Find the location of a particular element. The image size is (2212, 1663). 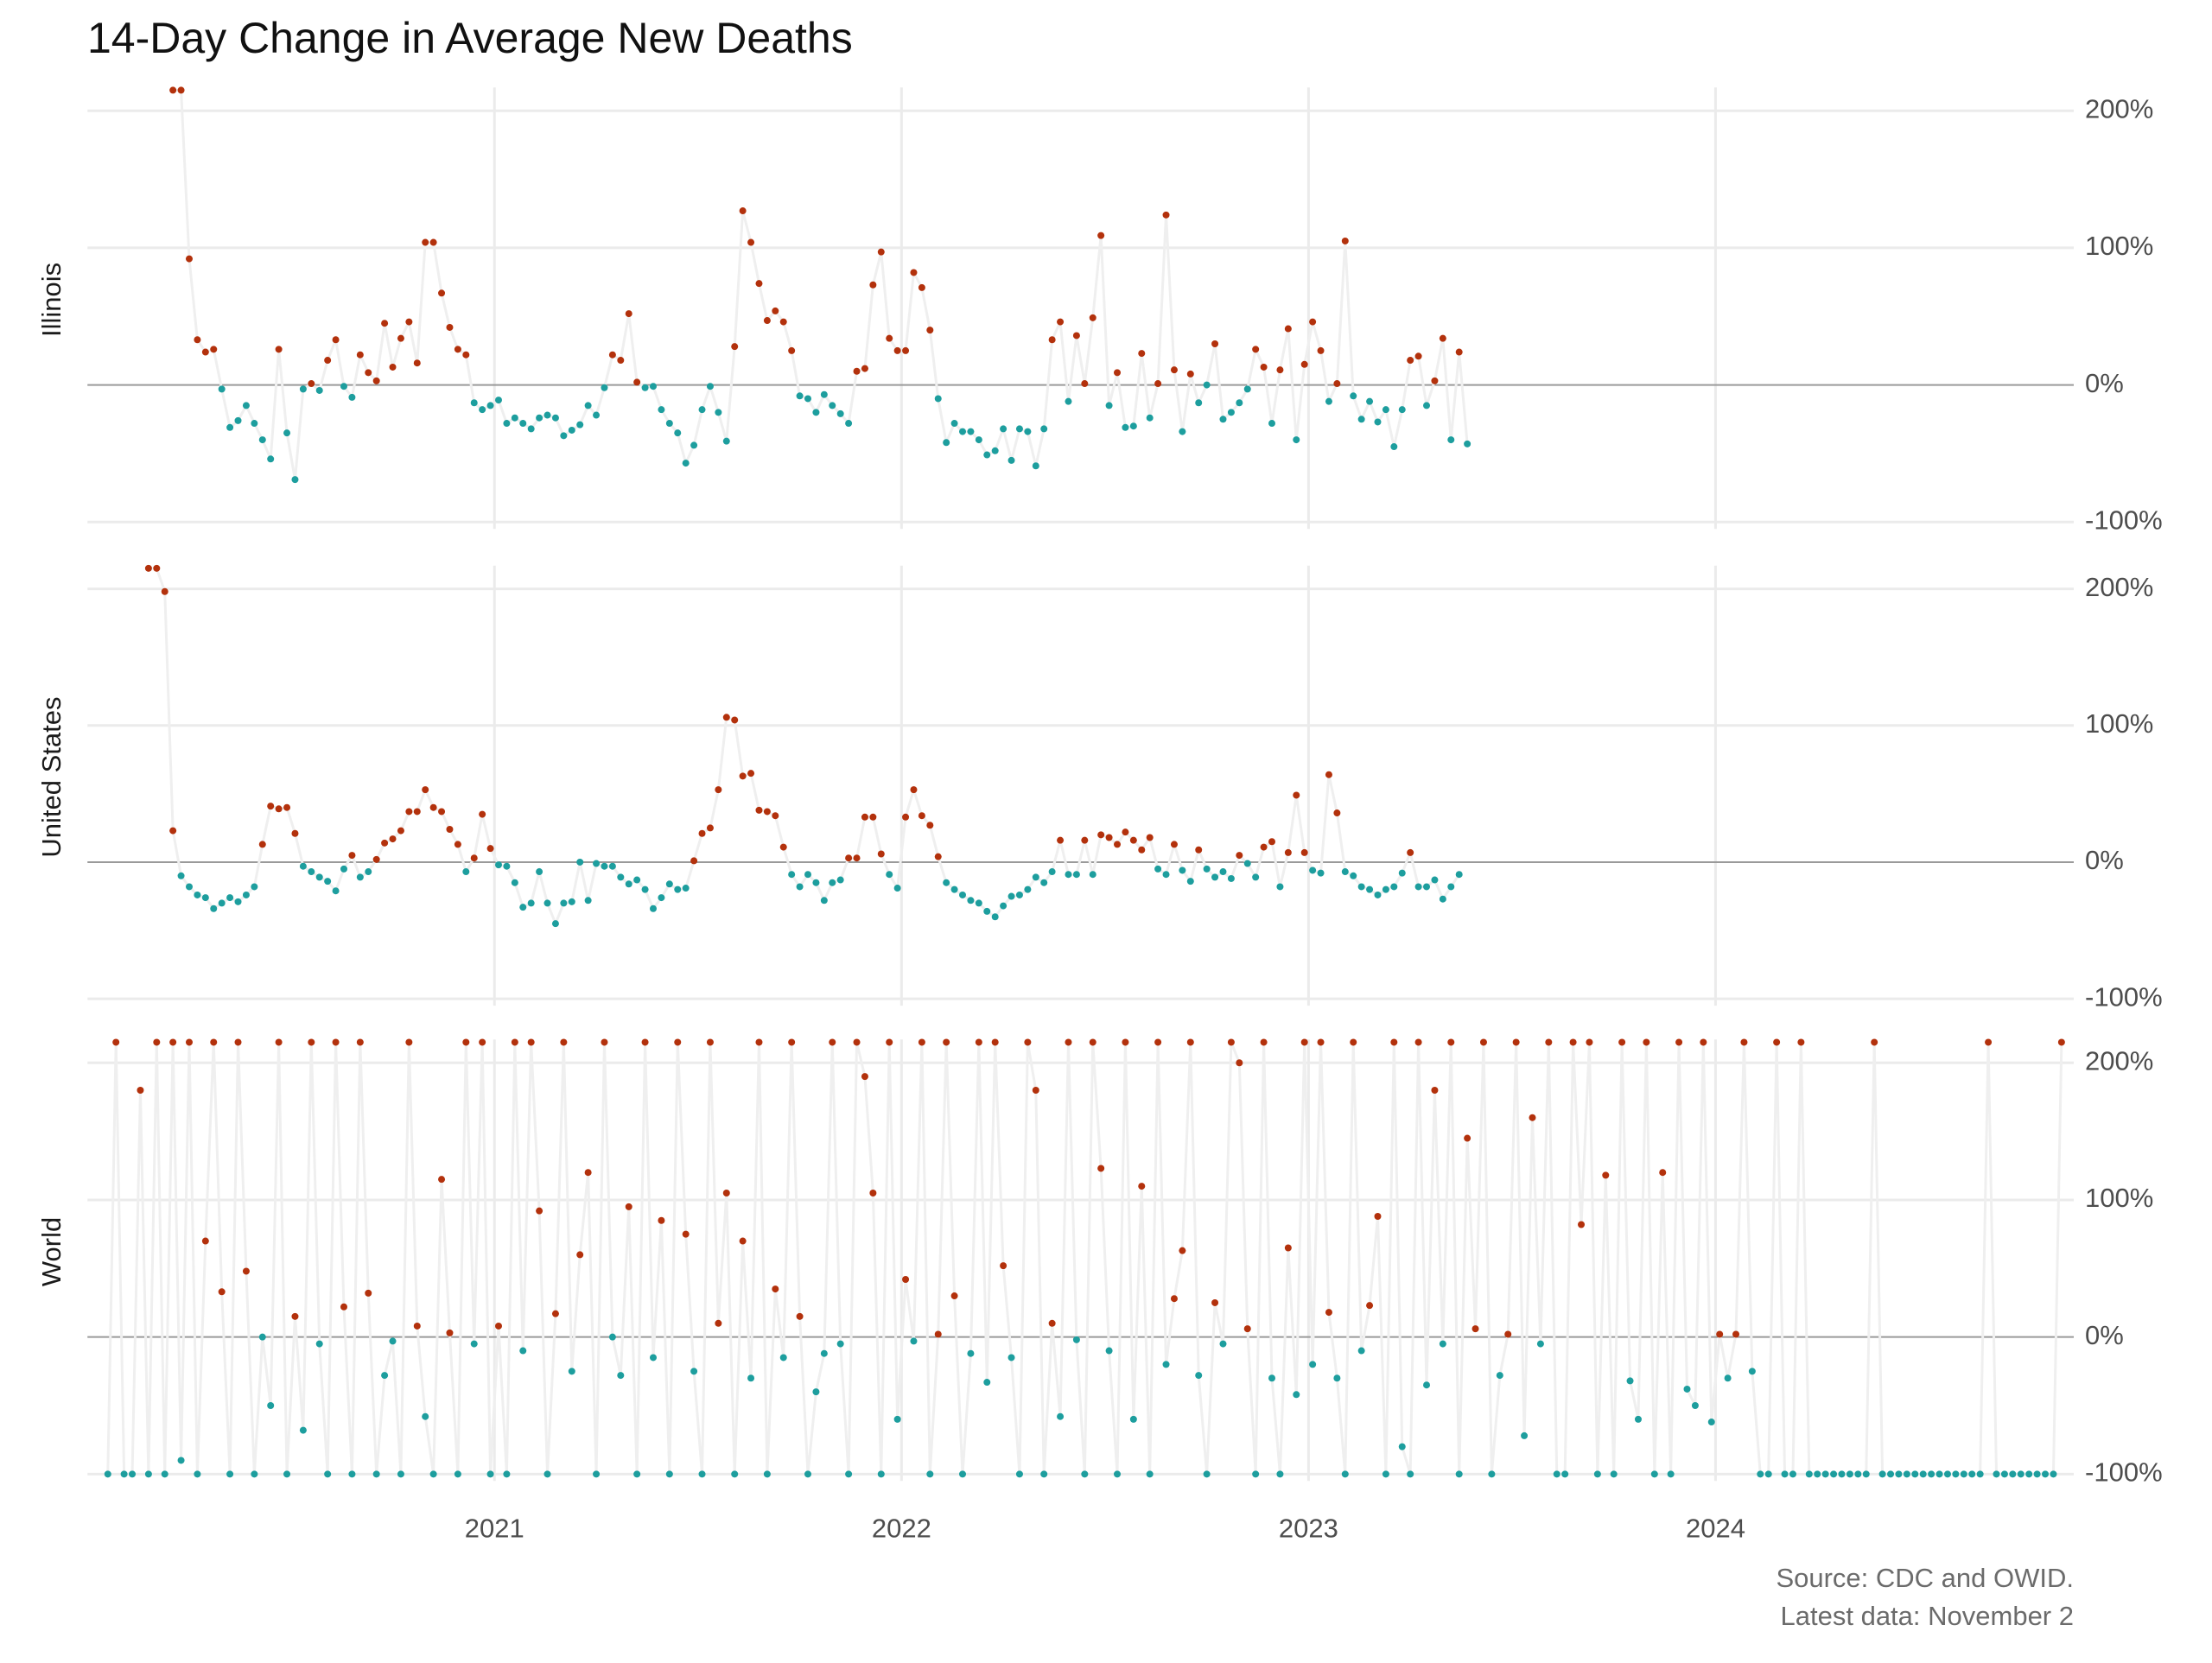

y-tick-label: 200% is located at coordinates (2119, 587).